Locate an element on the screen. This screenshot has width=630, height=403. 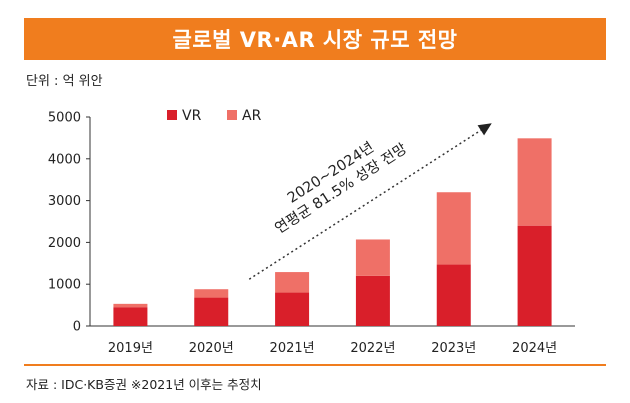
legend-label-ar: AR is located at coordinates (252, 116).